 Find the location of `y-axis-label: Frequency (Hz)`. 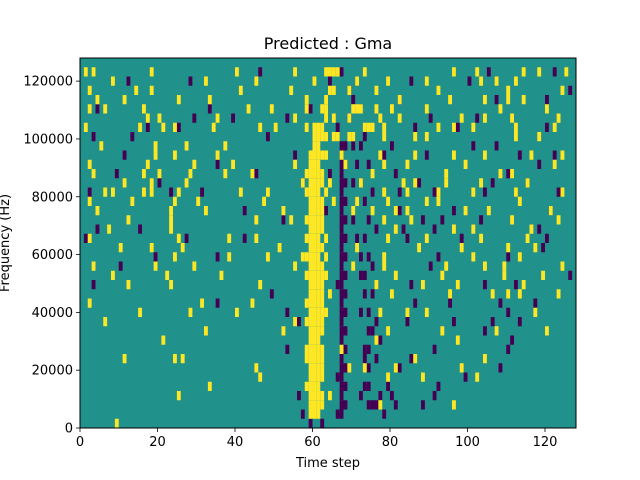

y-axis-label: Frequency (Hz) is located at coordinates (6, 243).